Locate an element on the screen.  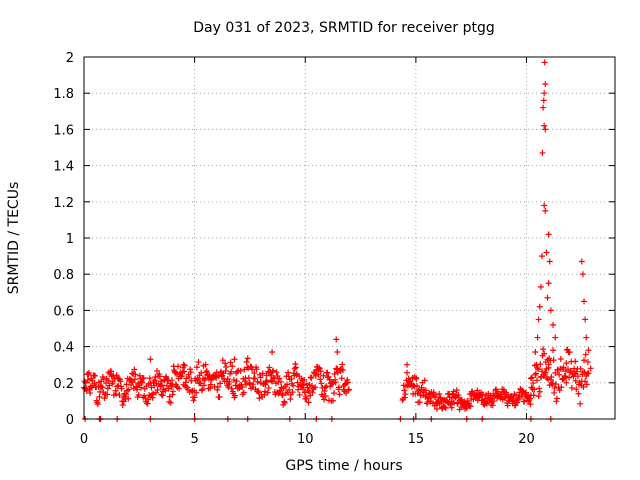
y-tick-label: 0.4 is located at coordinates (63, 348).